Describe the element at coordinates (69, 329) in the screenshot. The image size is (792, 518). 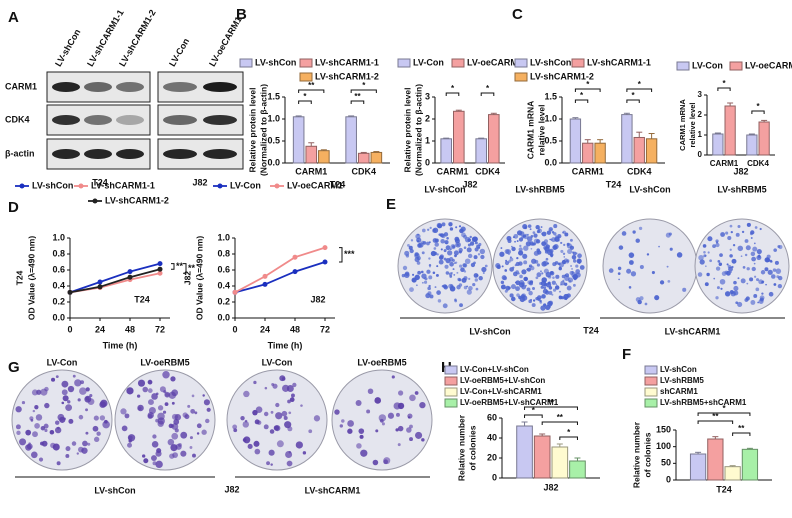
I see `x-tick-label: 0` at that location.